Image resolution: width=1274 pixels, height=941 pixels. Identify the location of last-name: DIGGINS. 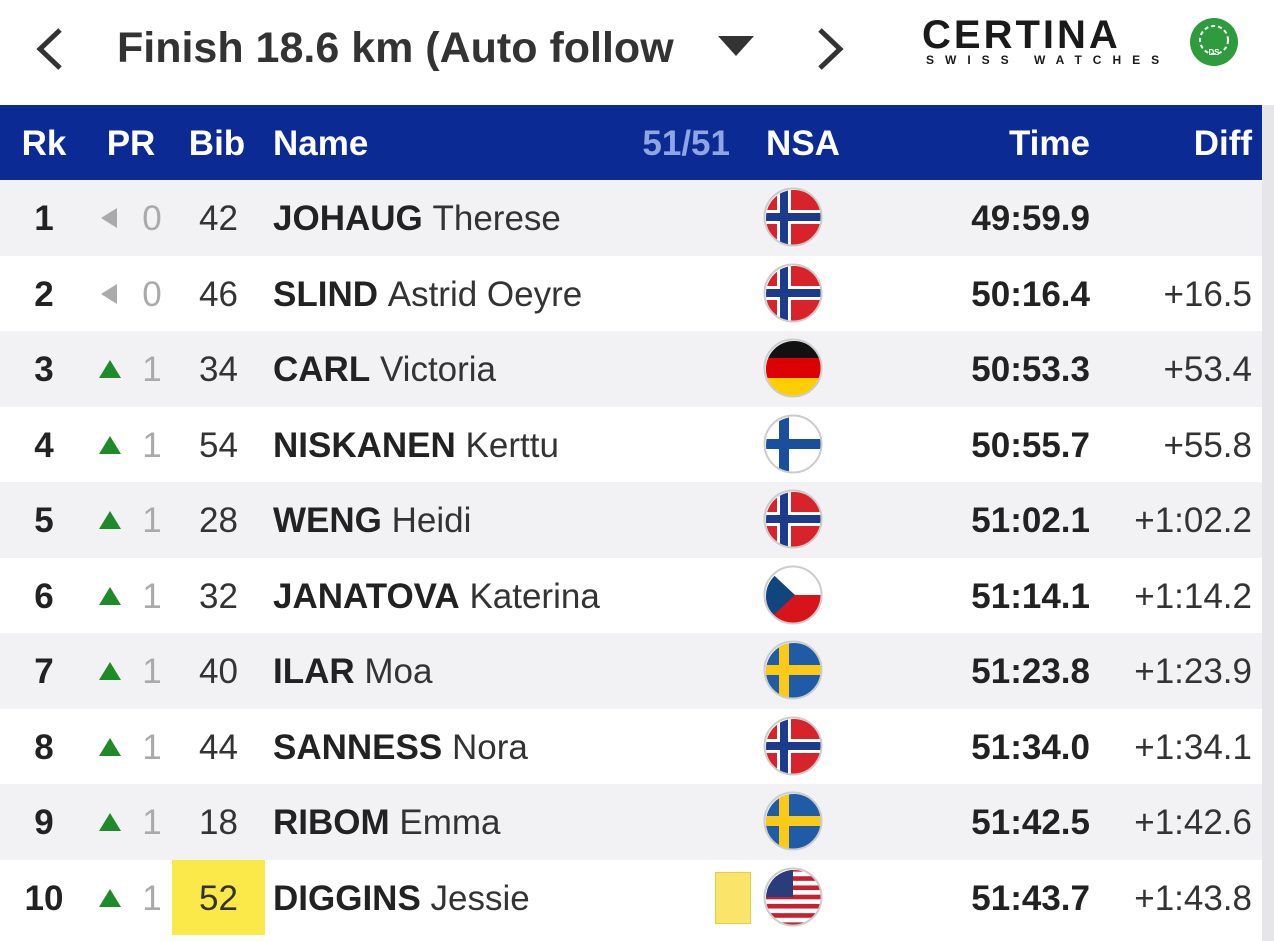
(347, 898).